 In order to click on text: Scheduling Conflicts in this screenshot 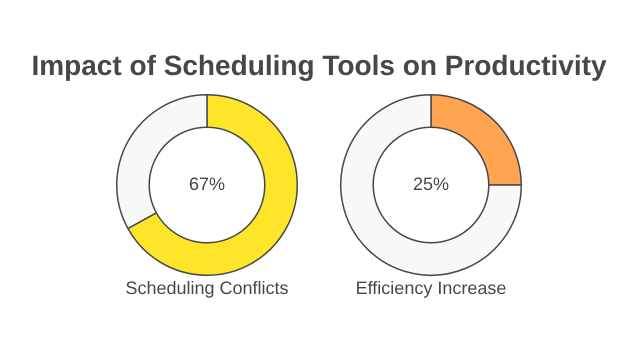, I will do `click(207, 288)`.